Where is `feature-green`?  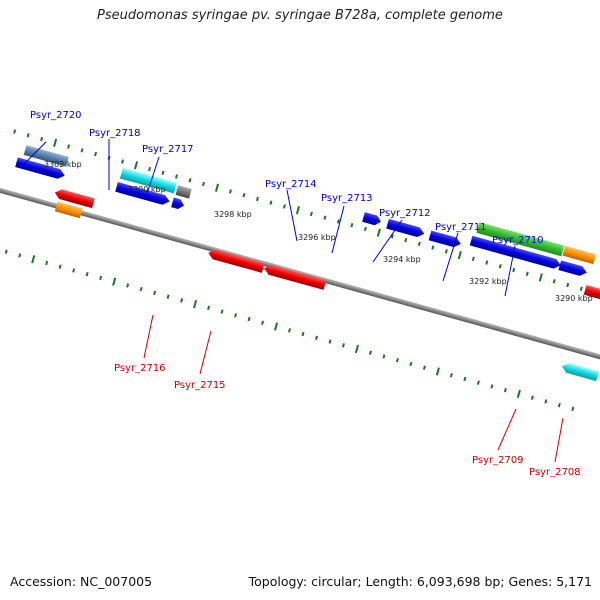 feature-green is located at coordinates (520, 239).